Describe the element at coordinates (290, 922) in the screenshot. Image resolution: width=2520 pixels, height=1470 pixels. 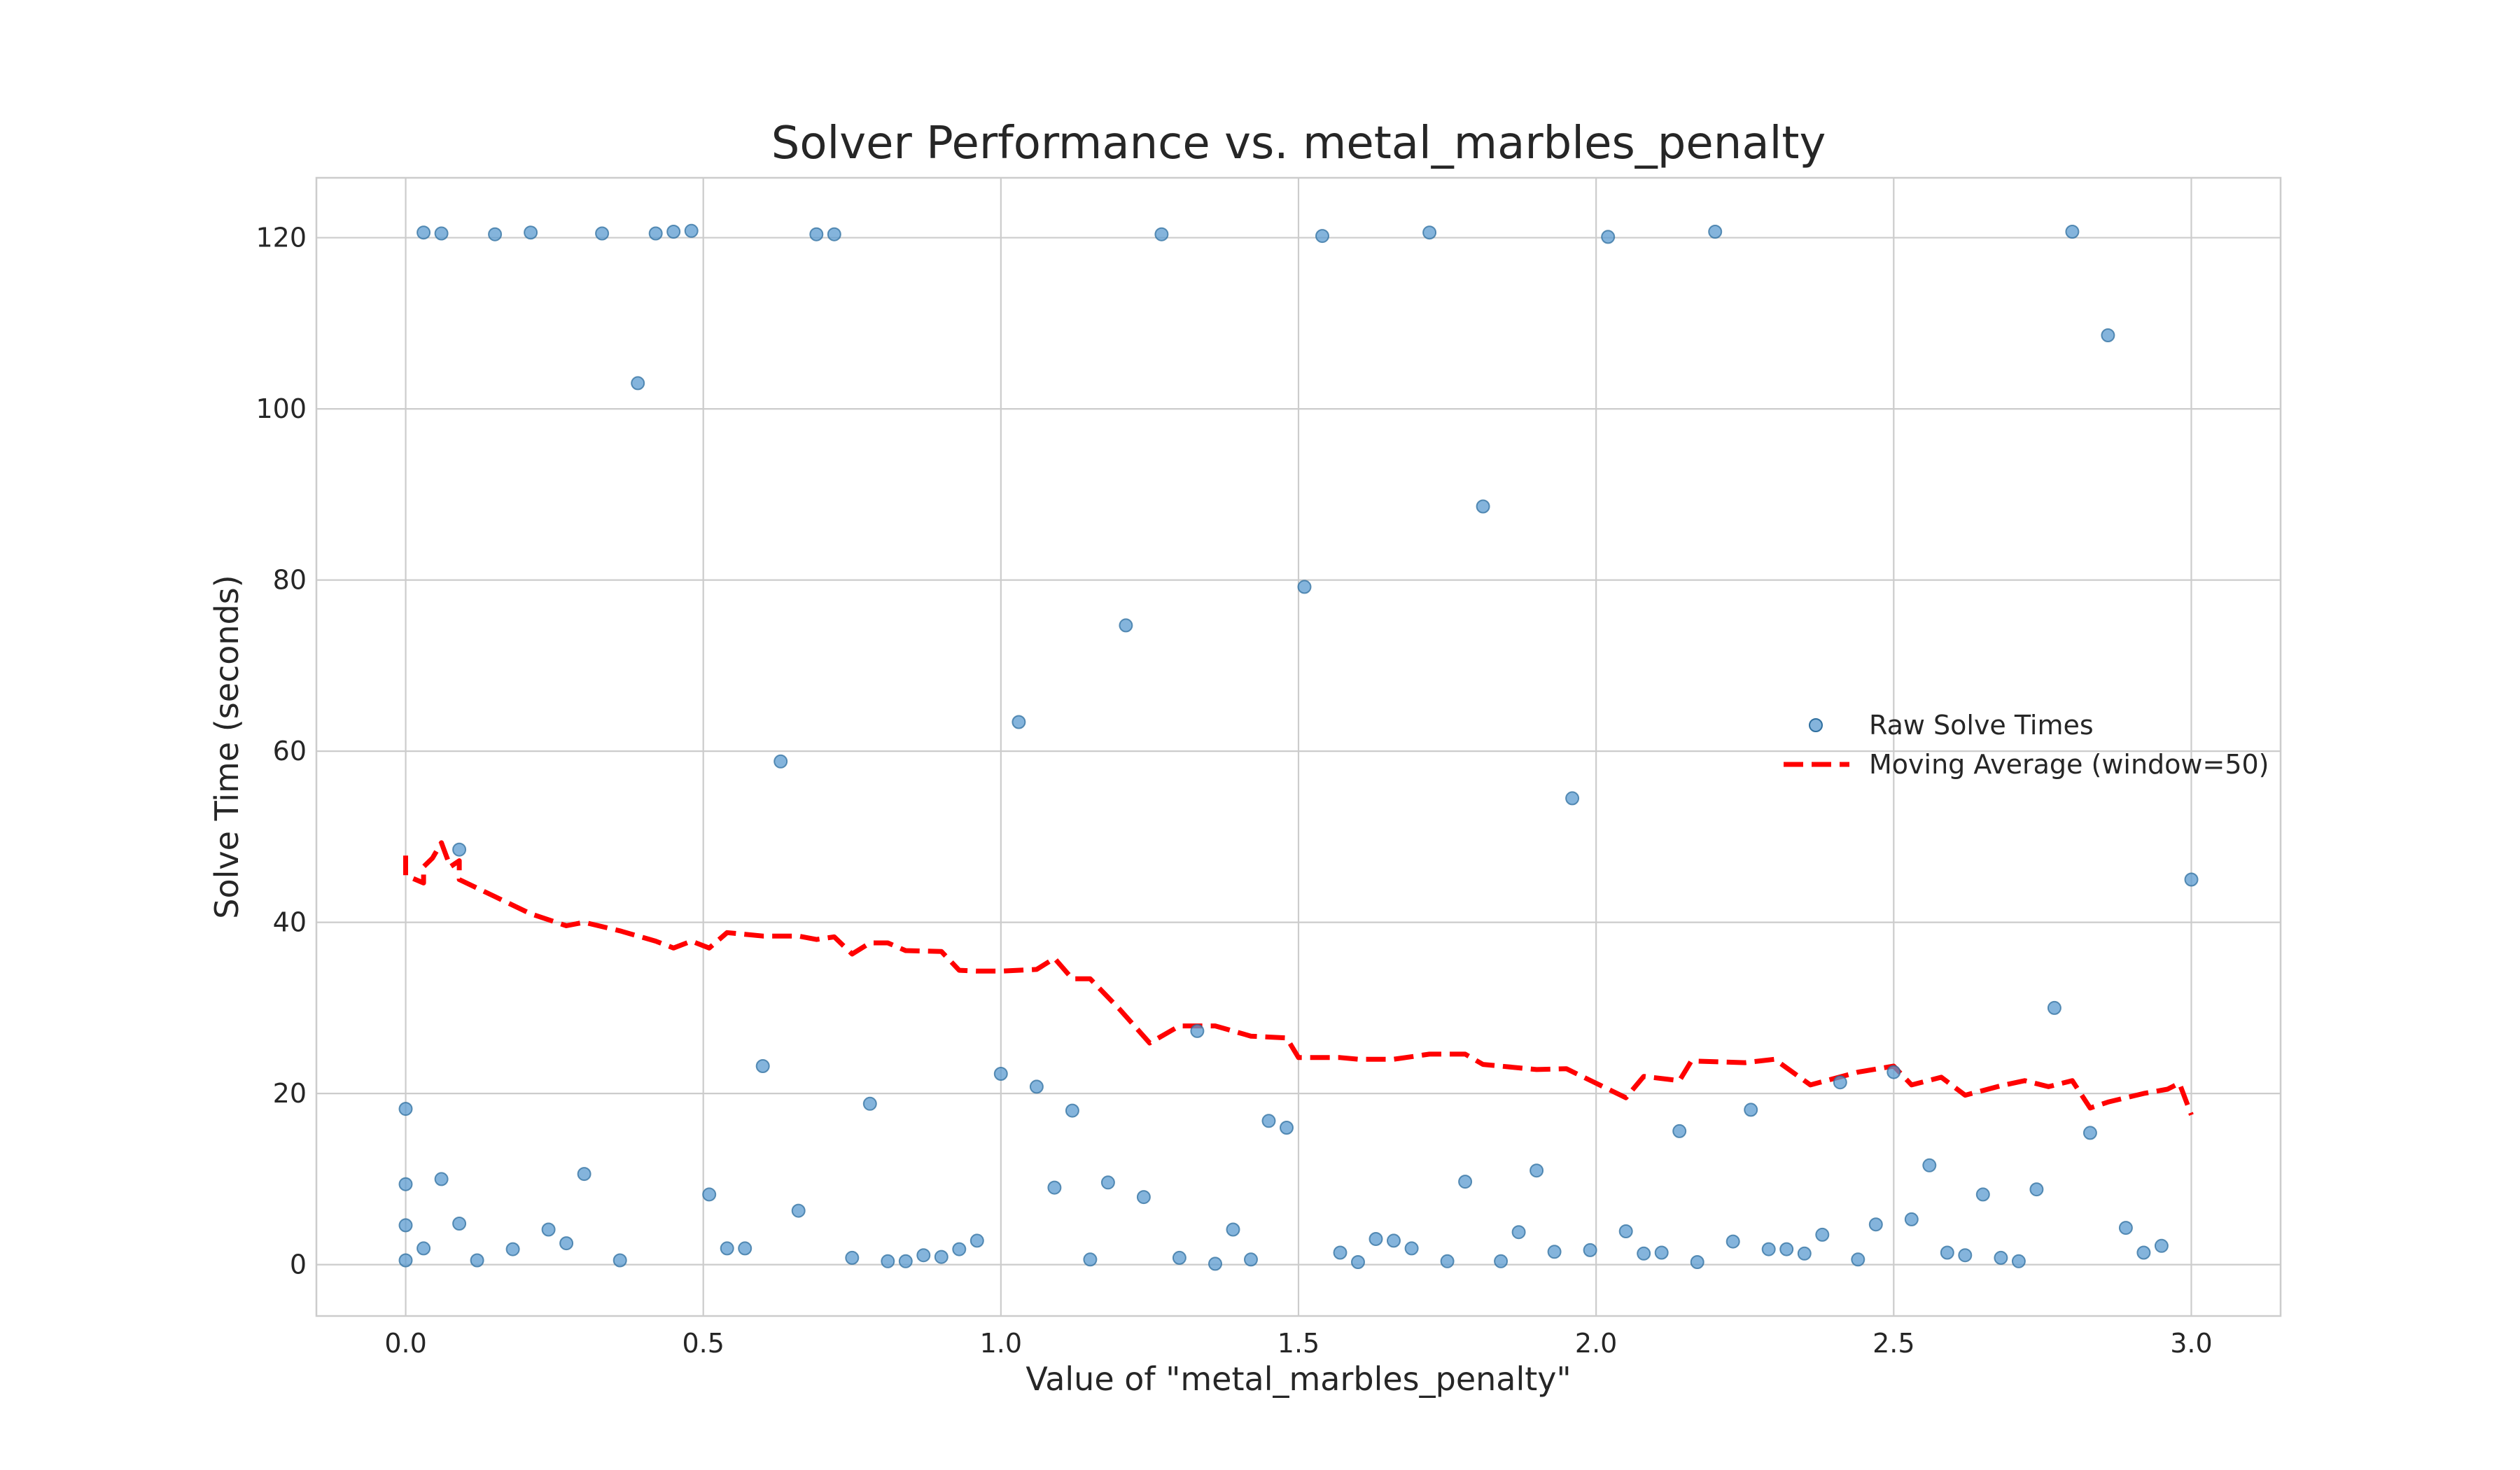
I see `y-tick-label: 40` at that location.